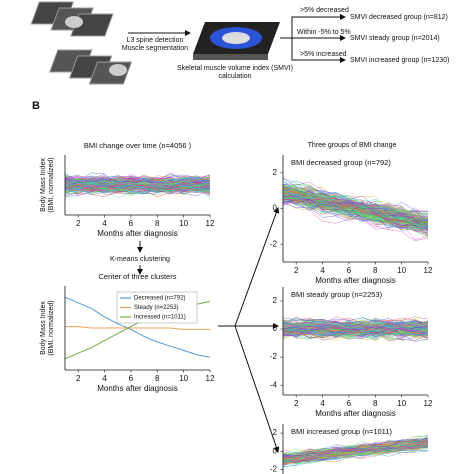  Describe the element at coordinates (160, 318) in the screenshot. I see `legend-label: Increased (n=1011)` at that location.